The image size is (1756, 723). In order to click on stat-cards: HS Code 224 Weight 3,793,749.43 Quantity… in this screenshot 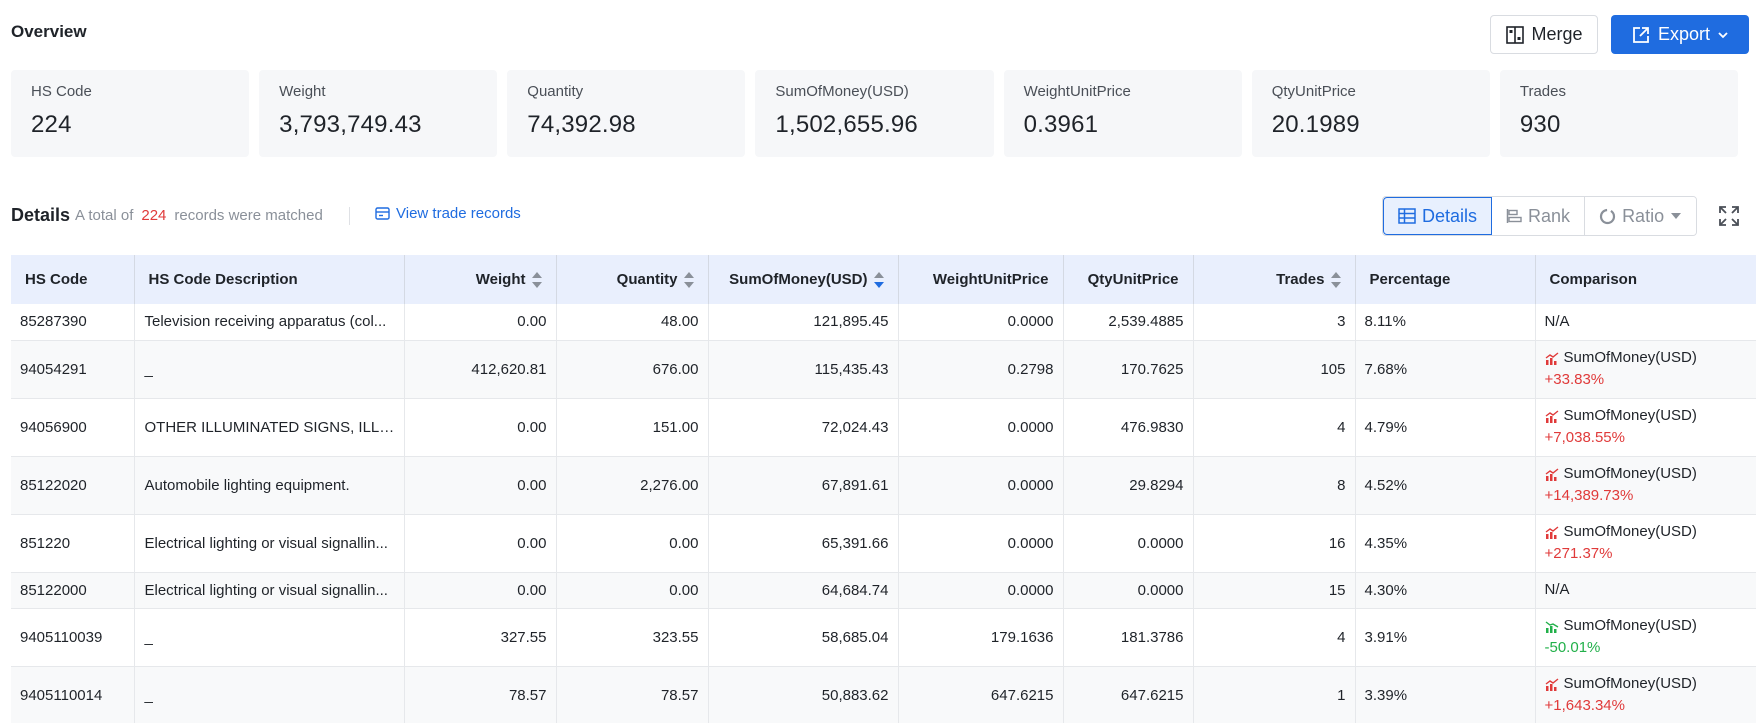, I will do `click(874, 113)`.